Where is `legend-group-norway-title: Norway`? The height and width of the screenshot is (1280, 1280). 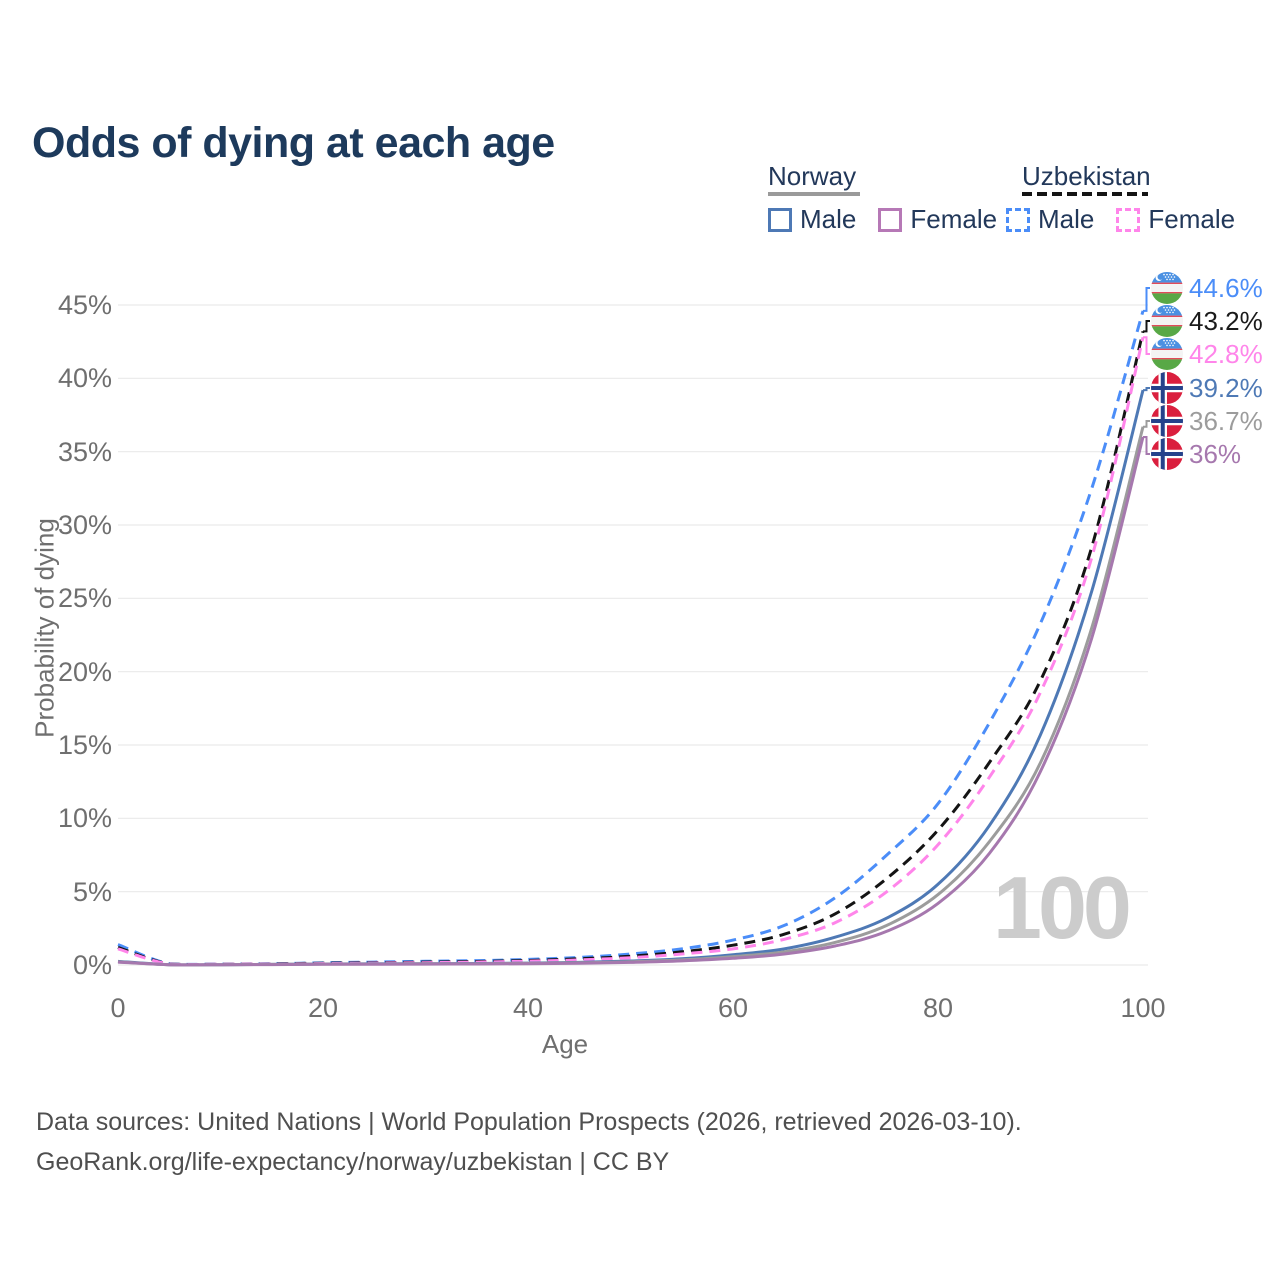 legend-group-norway-title: Norway is located at coordinates (812, 176).